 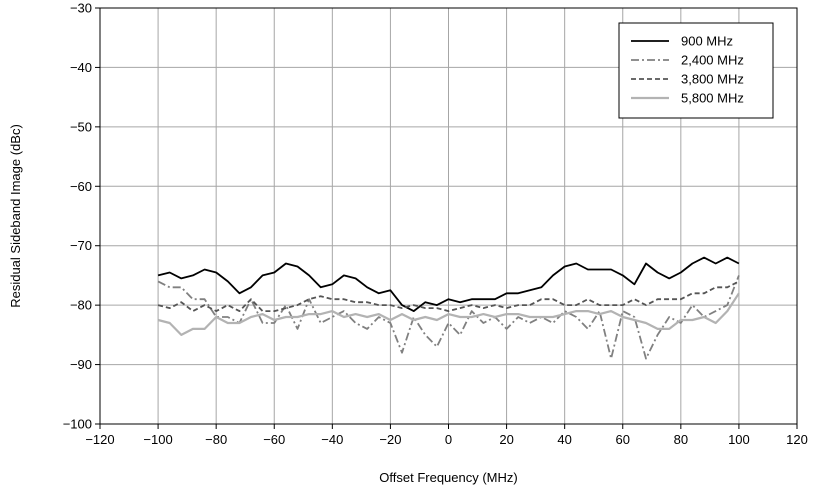 I want to click on x-tick-label: −100, so click(x=157, y=439).